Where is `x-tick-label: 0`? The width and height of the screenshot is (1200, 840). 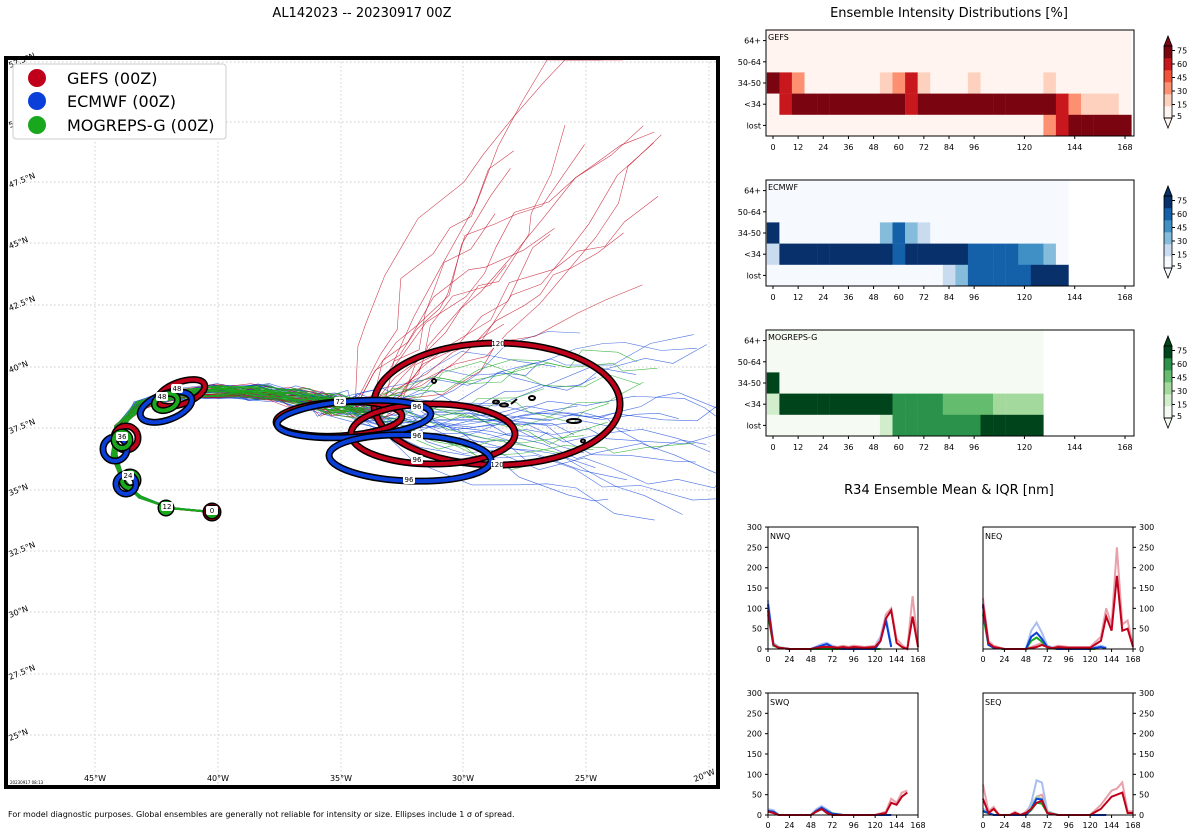
x-tick-label: 0 is located at coordinates (982, 825).